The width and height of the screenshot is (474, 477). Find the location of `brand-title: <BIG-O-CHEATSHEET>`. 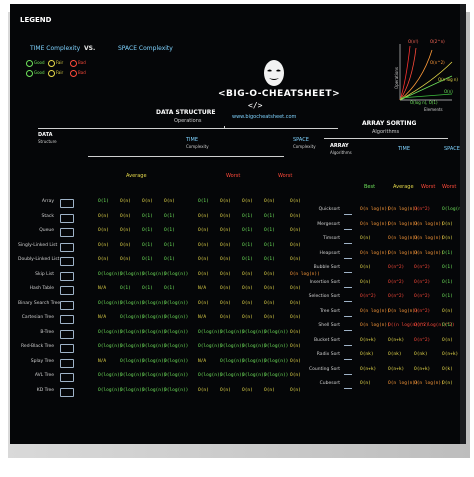

brand-title: <BIG-O-CHEATSHEET> is located at coordinates (279, 94).